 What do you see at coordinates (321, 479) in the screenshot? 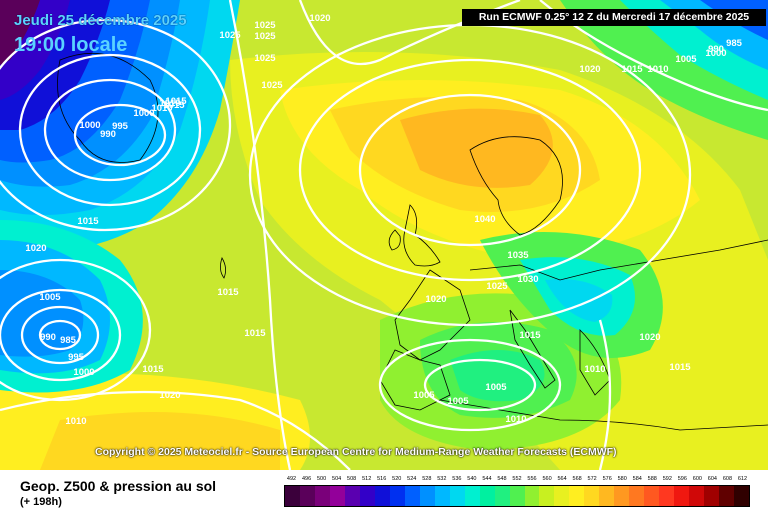
I see `scale-label: 500` at bounding box center [321, 479].